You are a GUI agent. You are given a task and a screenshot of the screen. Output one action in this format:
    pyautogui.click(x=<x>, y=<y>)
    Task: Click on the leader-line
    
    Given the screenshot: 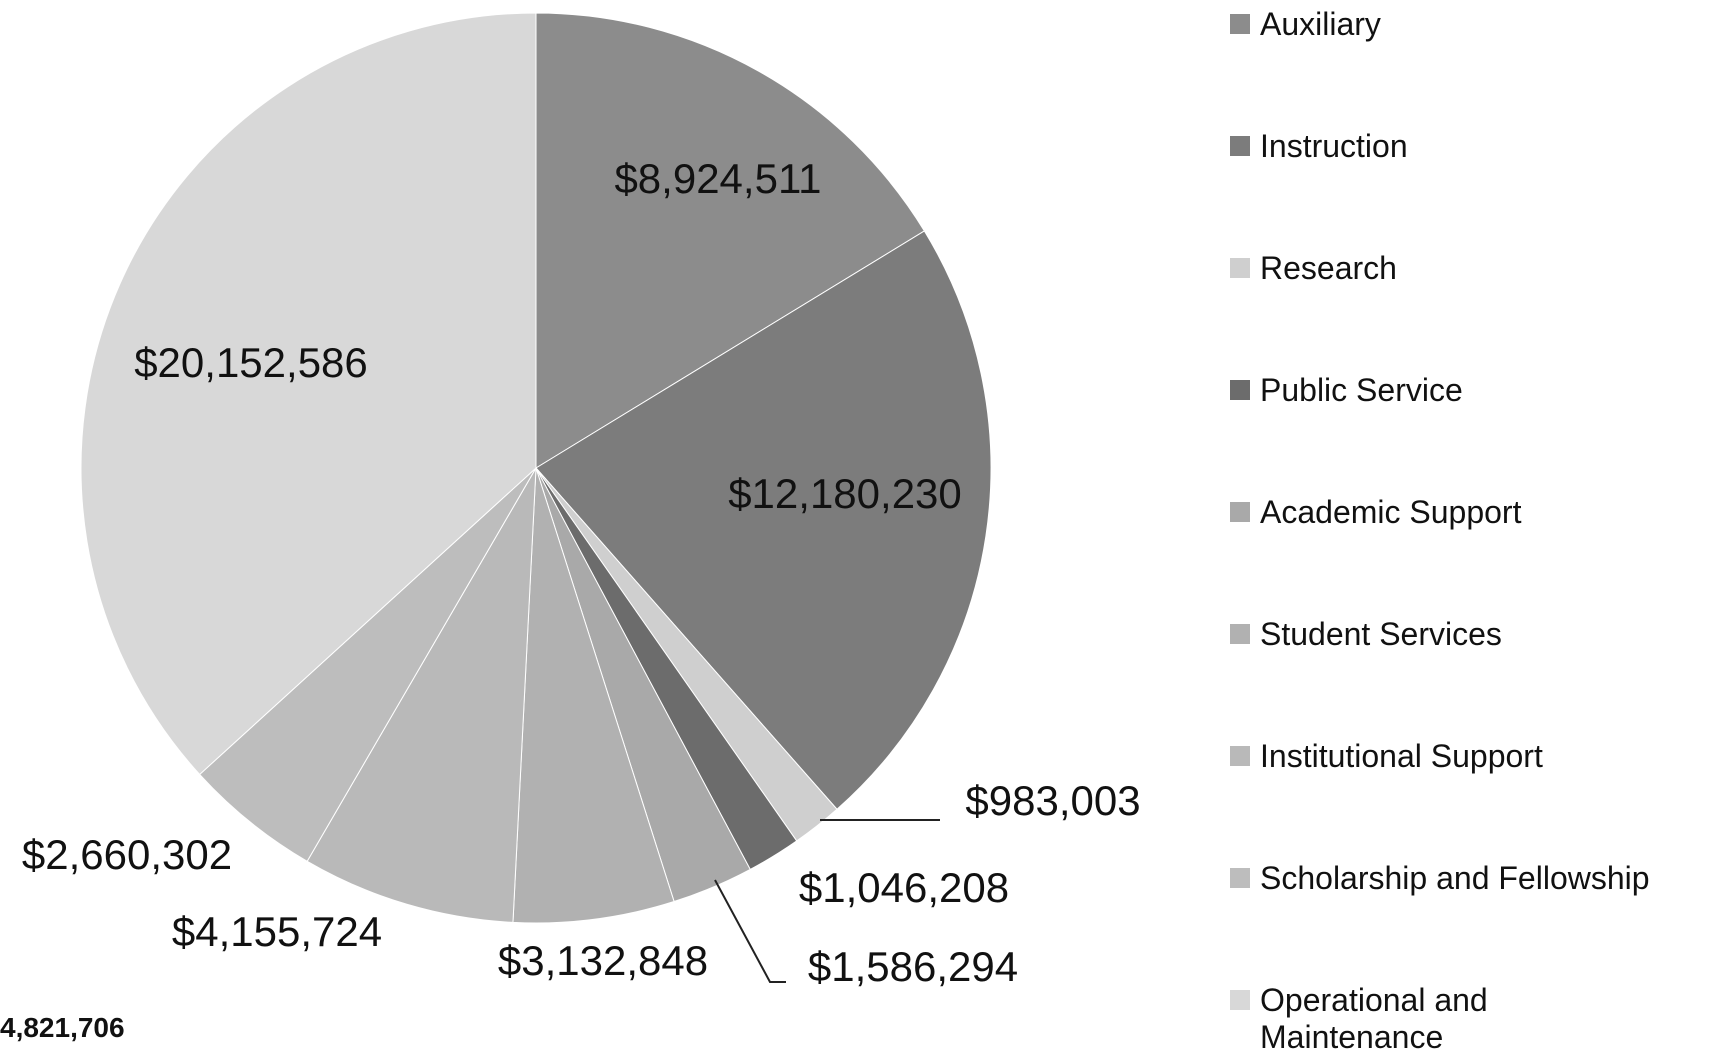 What is the action you would take?
    pyautogui.click(x=750, y=931)
    